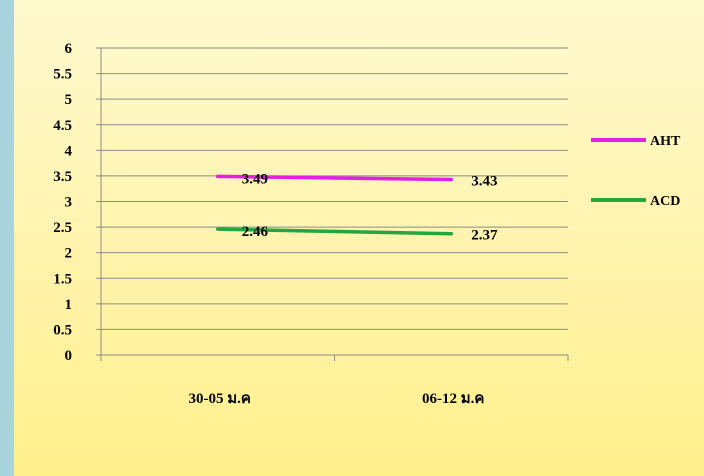  What do you see at coordinates (69, 254) in the screenshot?
I see `y-tick-label: 2` at bounding box center [69, 254].